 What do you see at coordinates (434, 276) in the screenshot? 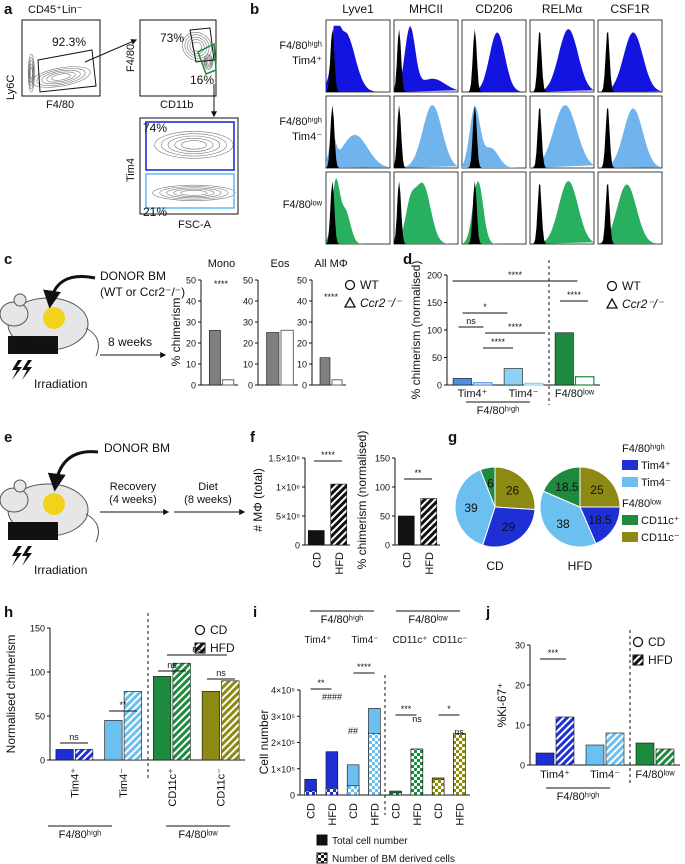
I see `y-tick-label: 200` at bounding box center [434, 276].